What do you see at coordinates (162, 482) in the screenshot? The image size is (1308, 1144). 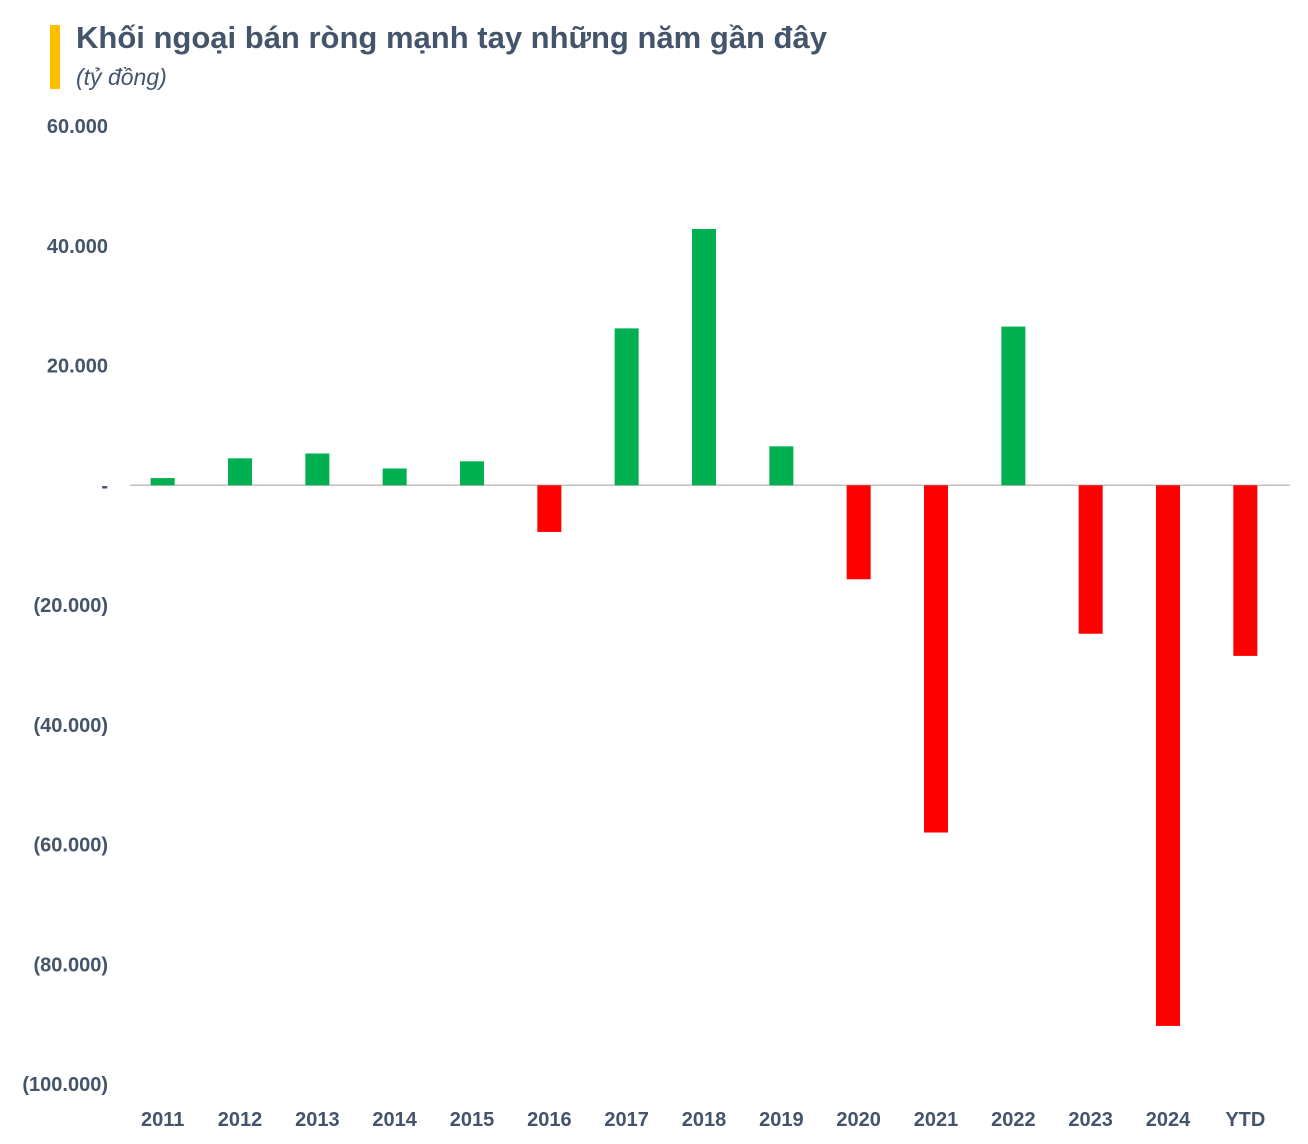 I see `bar-2011` at bounding box center [162, 482].